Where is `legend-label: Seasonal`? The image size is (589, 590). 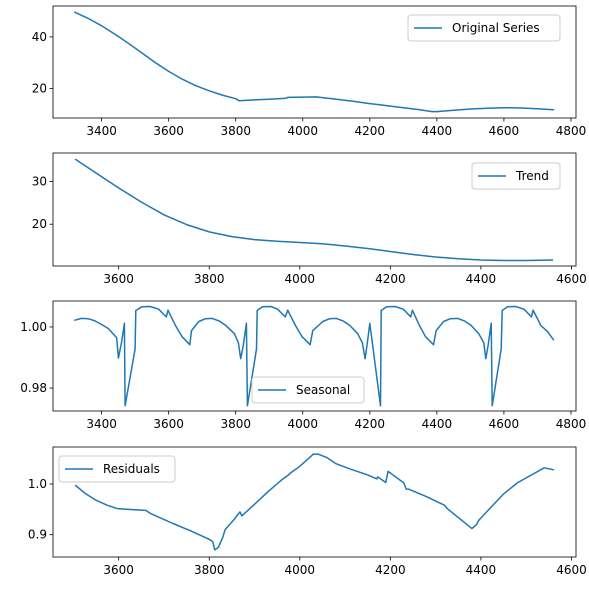 legend-label: Seasonal is located at coordinates (323, 390).